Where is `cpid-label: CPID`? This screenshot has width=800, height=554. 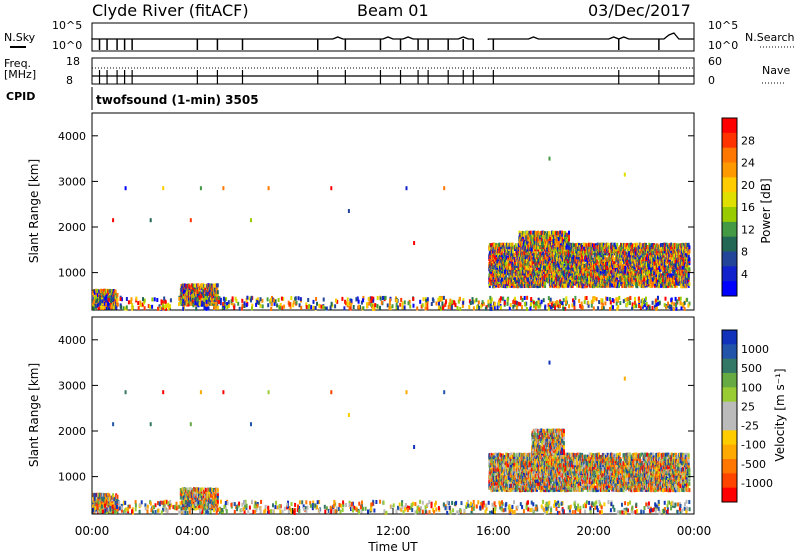
cpid-label: CPID is located at coordinates (20, 96).